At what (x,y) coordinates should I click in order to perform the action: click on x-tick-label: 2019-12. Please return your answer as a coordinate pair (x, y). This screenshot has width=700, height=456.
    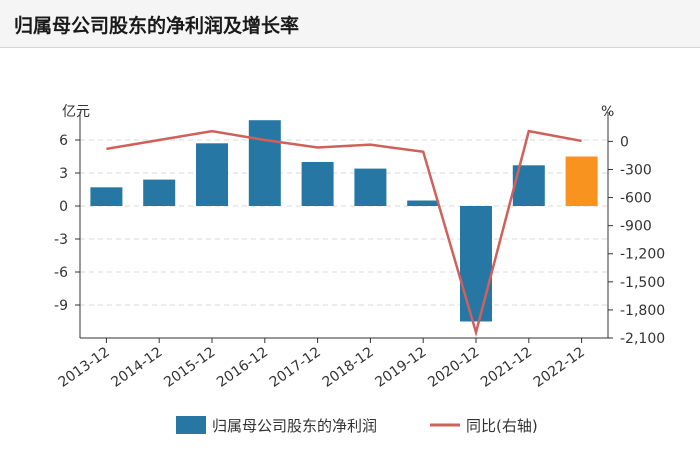
    Looking at the image, I should click on (400, 367).